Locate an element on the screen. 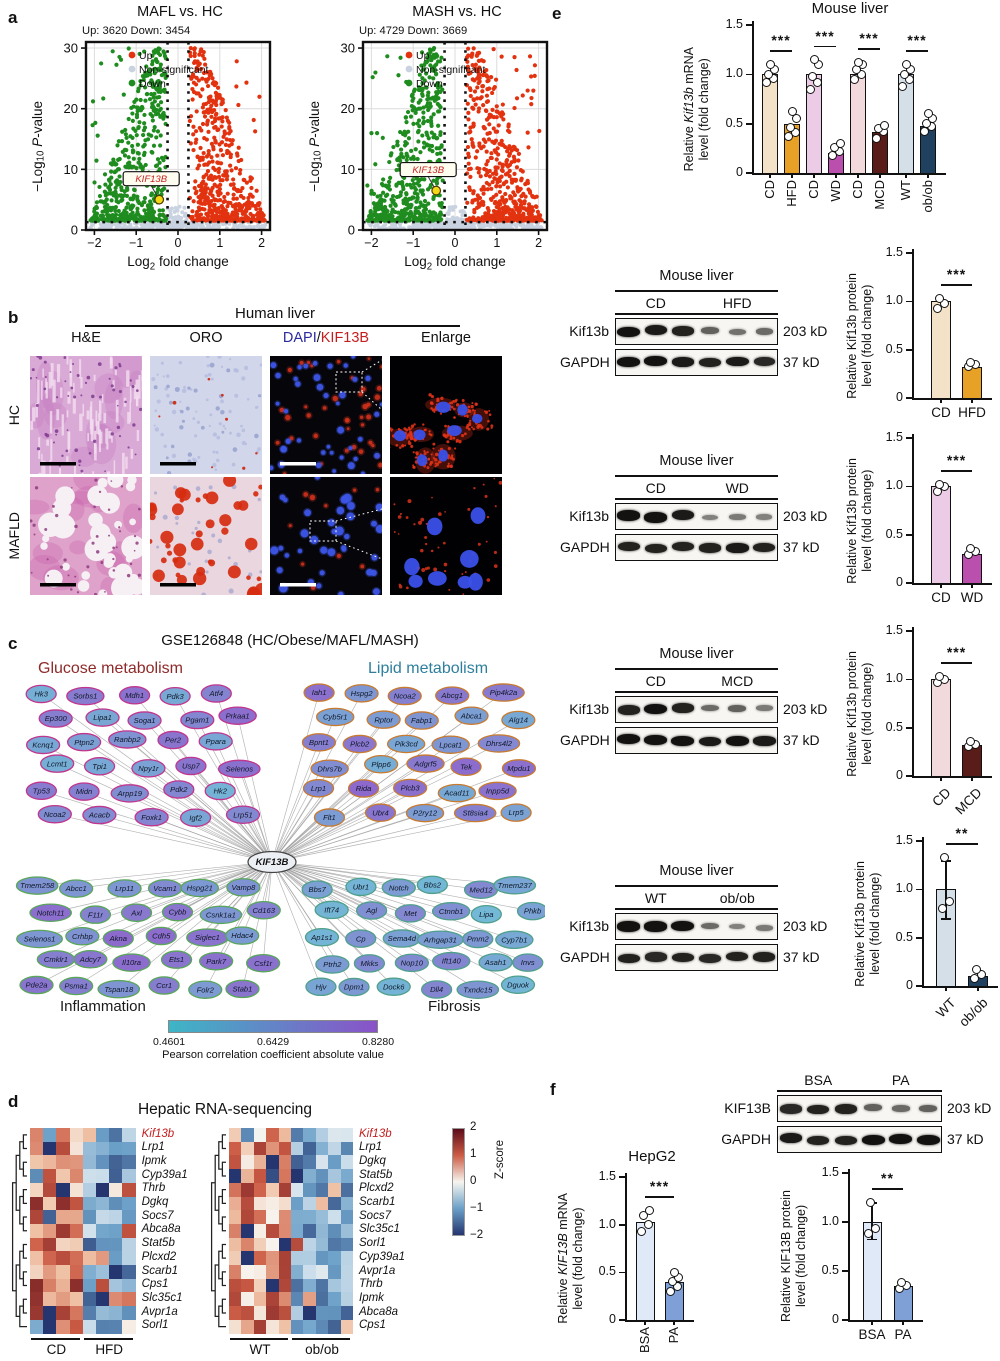  gene-node: Vamp8 is located at coordinates (244, 887).